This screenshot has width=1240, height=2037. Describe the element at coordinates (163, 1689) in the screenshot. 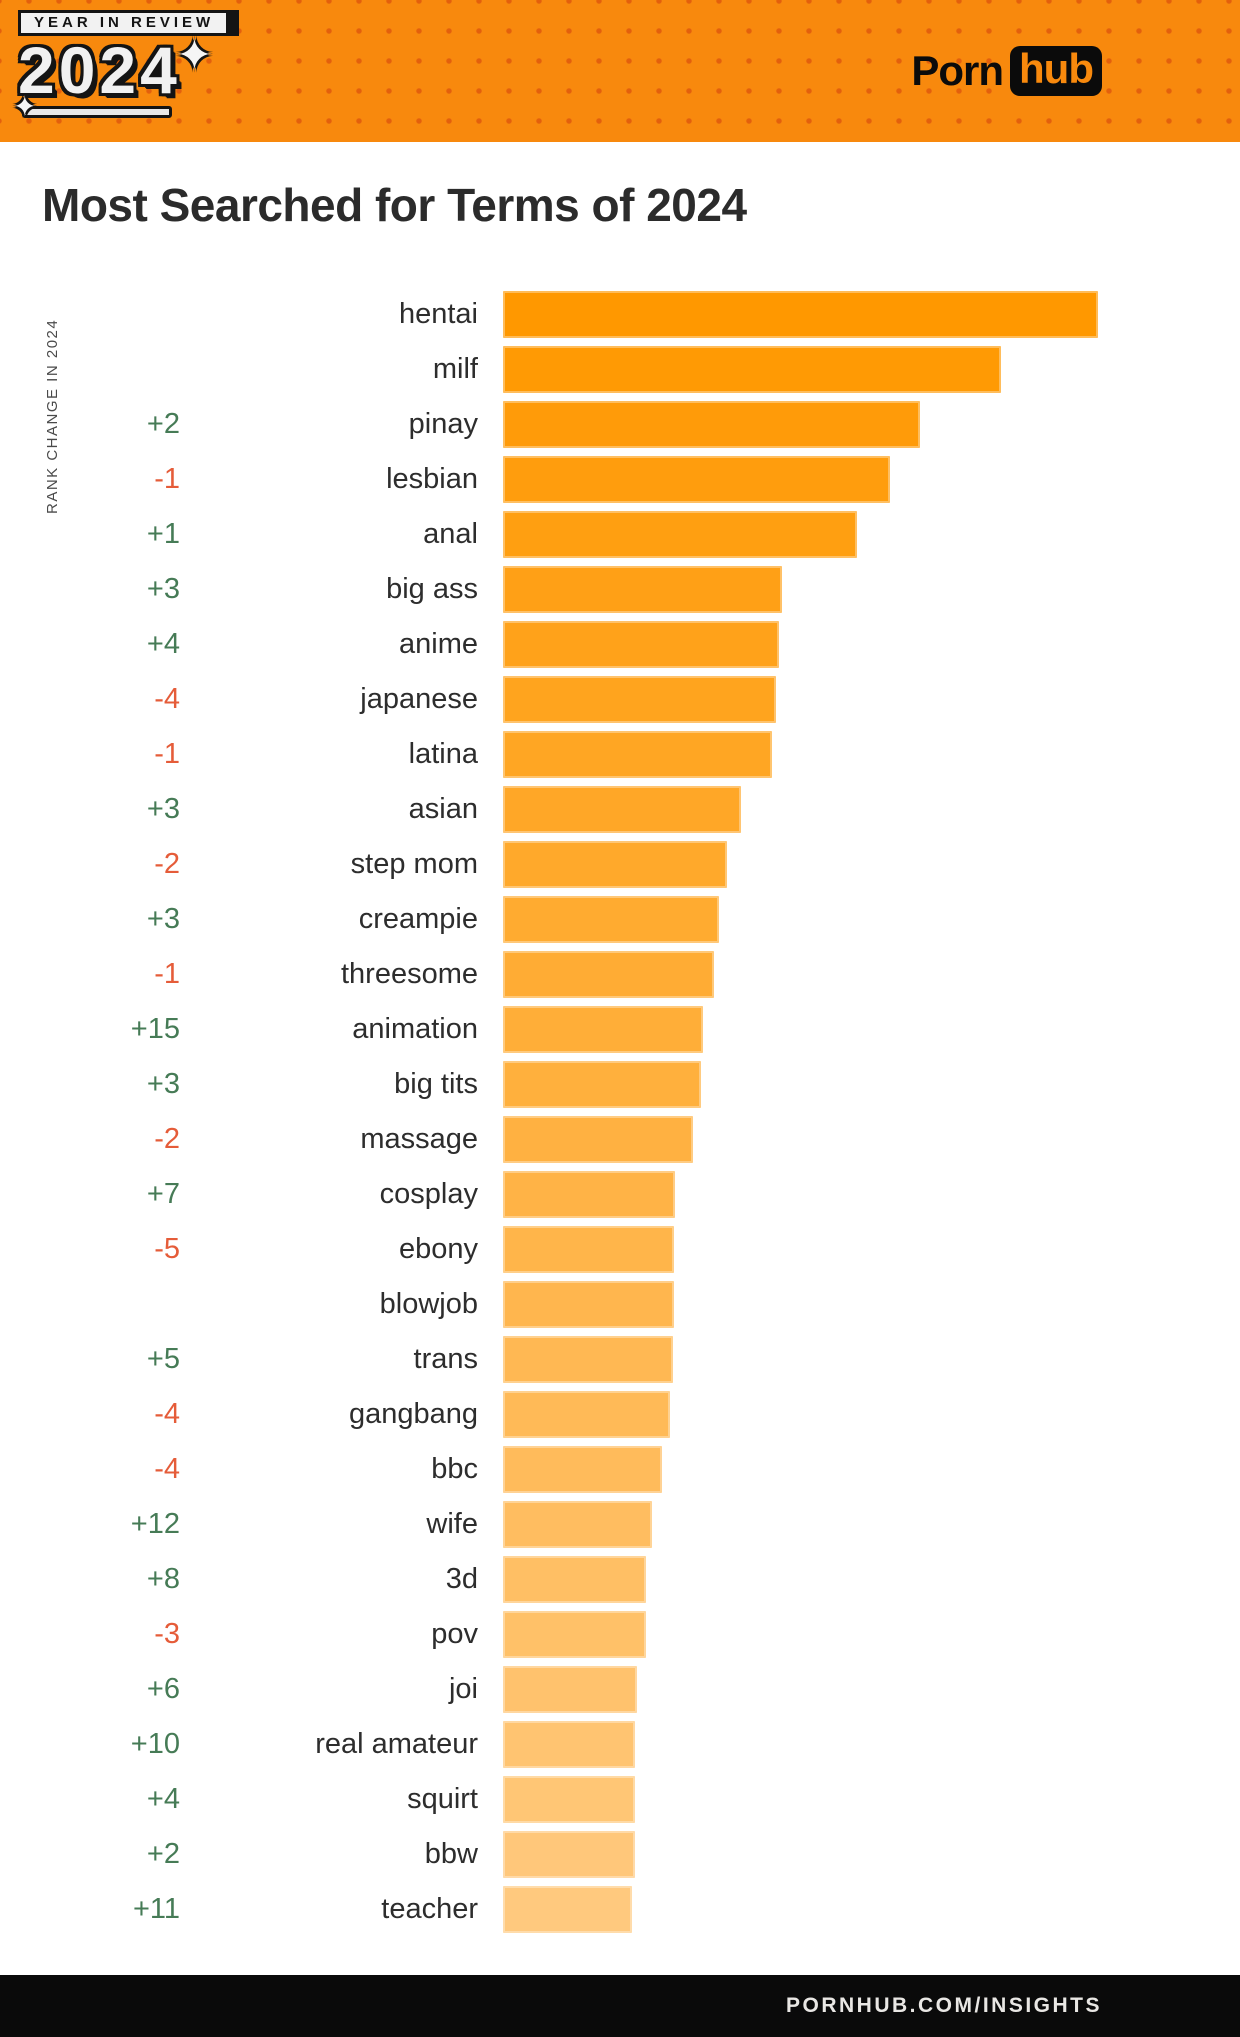

I see `rank-change-value: +6` at that location.